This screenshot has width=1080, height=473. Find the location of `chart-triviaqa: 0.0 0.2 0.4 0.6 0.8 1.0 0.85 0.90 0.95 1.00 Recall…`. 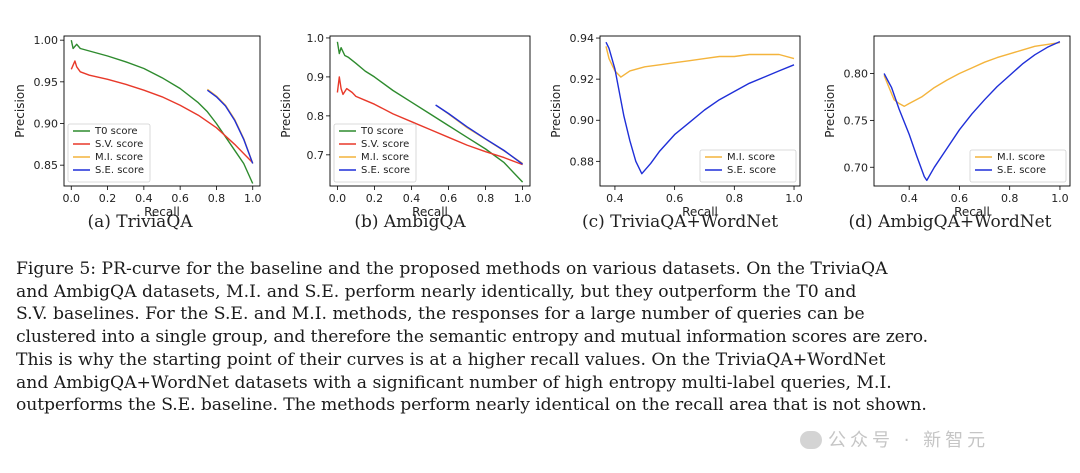

chart-triviaqa: 0.0 0.2 0.4 0.6 0.8 1.0 0.85 0.90 0.95 1.00 Recall… is located at coordinates (135, 119).